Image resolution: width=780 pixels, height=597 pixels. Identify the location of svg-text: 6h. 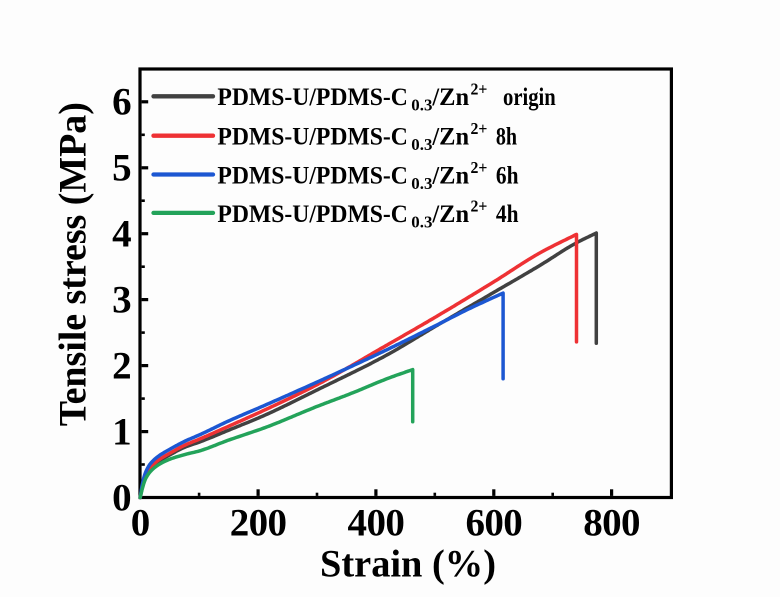
(507, 175).